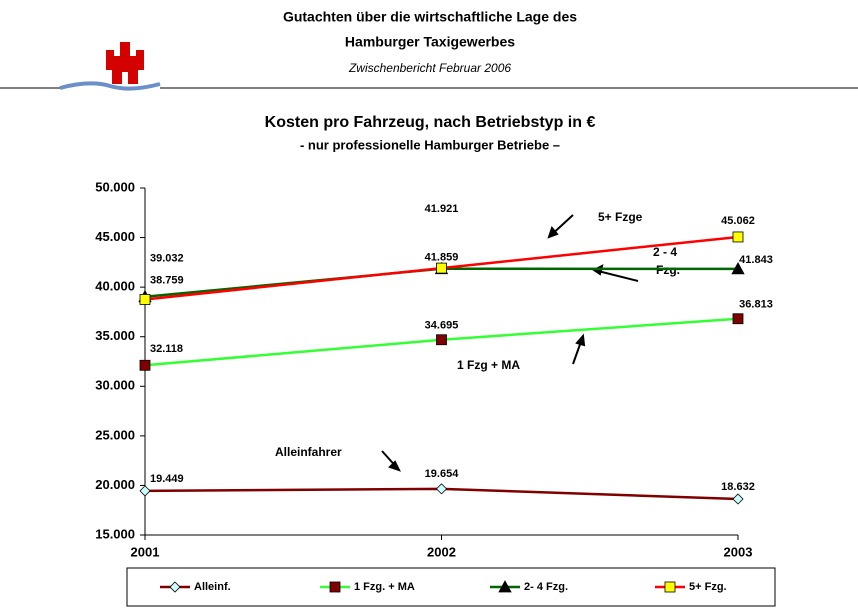 This screenshot has width=858, height=611. I want to click on data-label: 41.921, so click(442, 209).